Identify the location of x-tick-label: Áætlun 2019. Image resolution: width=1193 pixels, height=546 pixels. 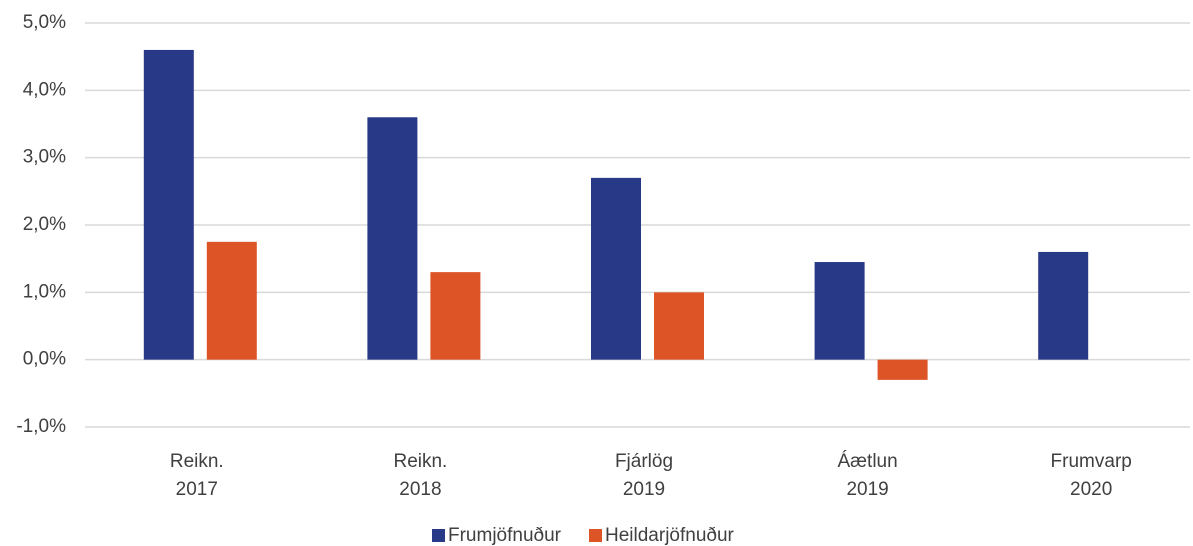
(867, 475).